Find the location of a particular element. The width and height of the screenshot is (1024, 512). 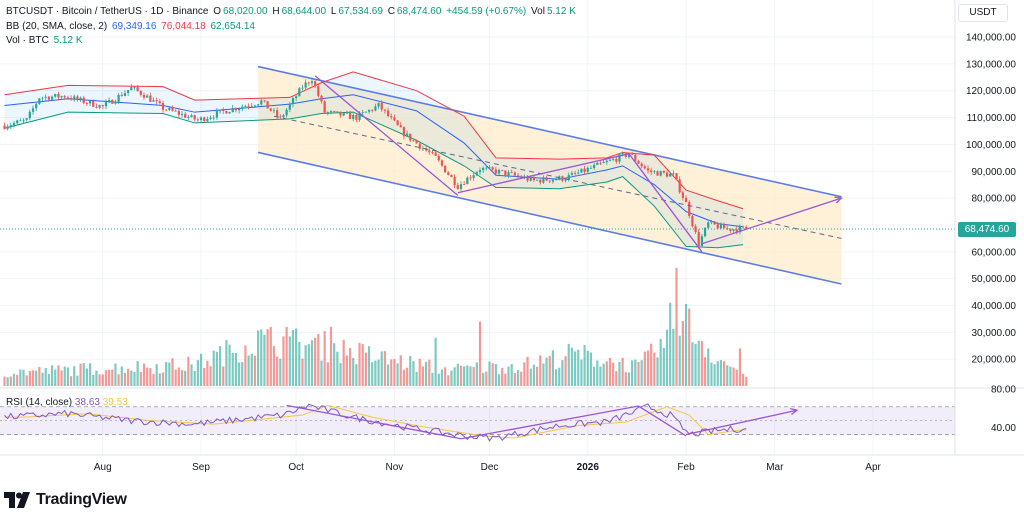

open-label: O is located at coordinates (217, 11).